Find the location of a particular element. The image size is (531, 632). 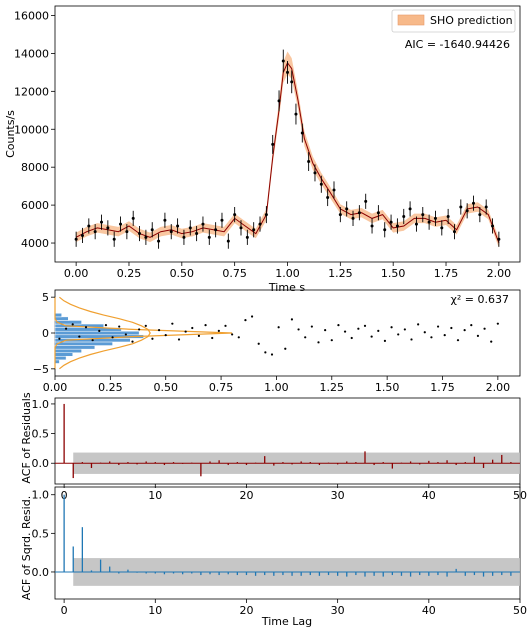

residual-gaussian-curves is located at coordinates (143, 333).